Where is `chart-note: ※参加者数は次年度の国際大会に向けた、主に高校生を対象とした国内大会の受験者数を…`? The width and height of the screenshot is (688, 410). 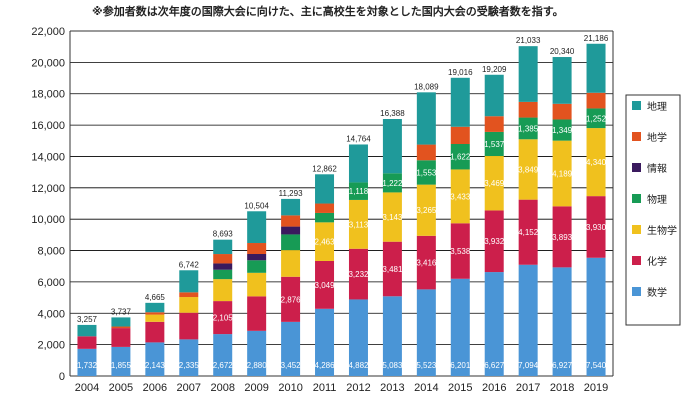 chart-note: ※参加者数は次年度の国際大会に向けた、主に高校生を対象とした国内大会の受験者数を… is located at coordinates (328, 11).